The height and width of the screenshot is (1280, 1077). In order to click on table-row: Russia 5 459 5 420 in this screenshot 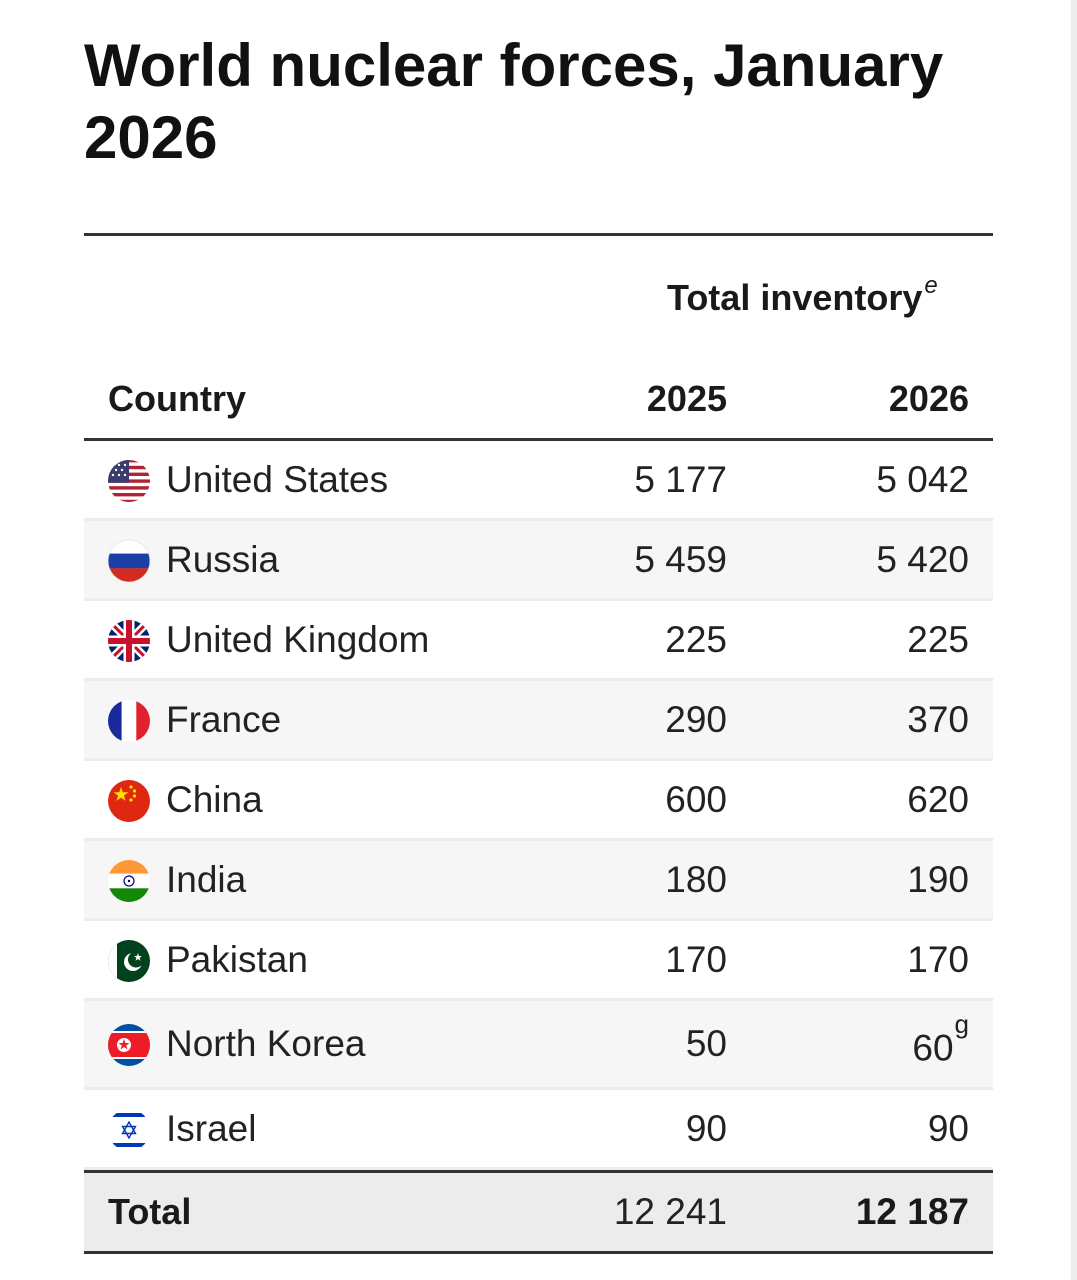, I will do `click(538, 561)`.